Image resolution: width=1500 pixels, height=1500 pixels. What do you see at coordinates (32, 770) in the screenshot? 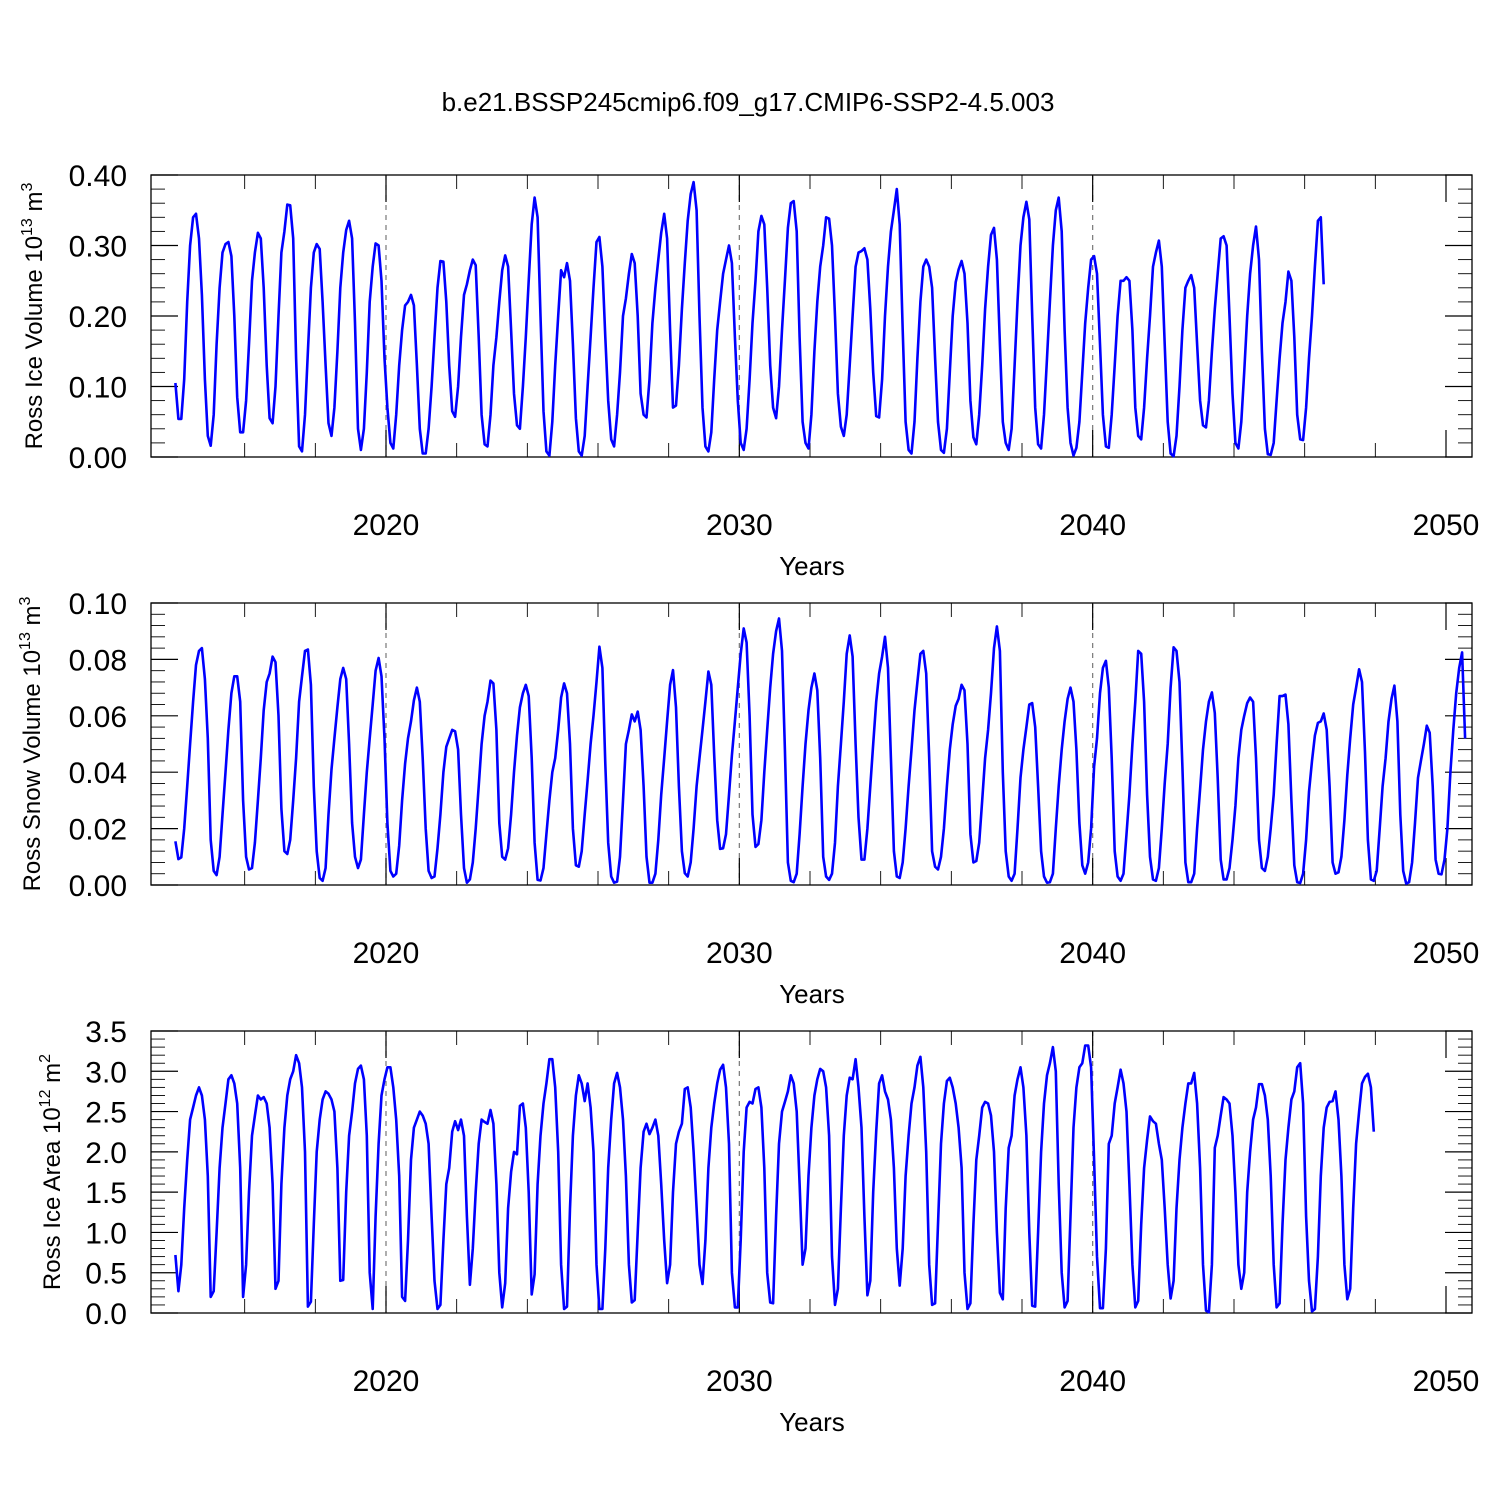
I see `y-axis-label-text: Ross Snow Volume 10` at bounding box center [32, 770].